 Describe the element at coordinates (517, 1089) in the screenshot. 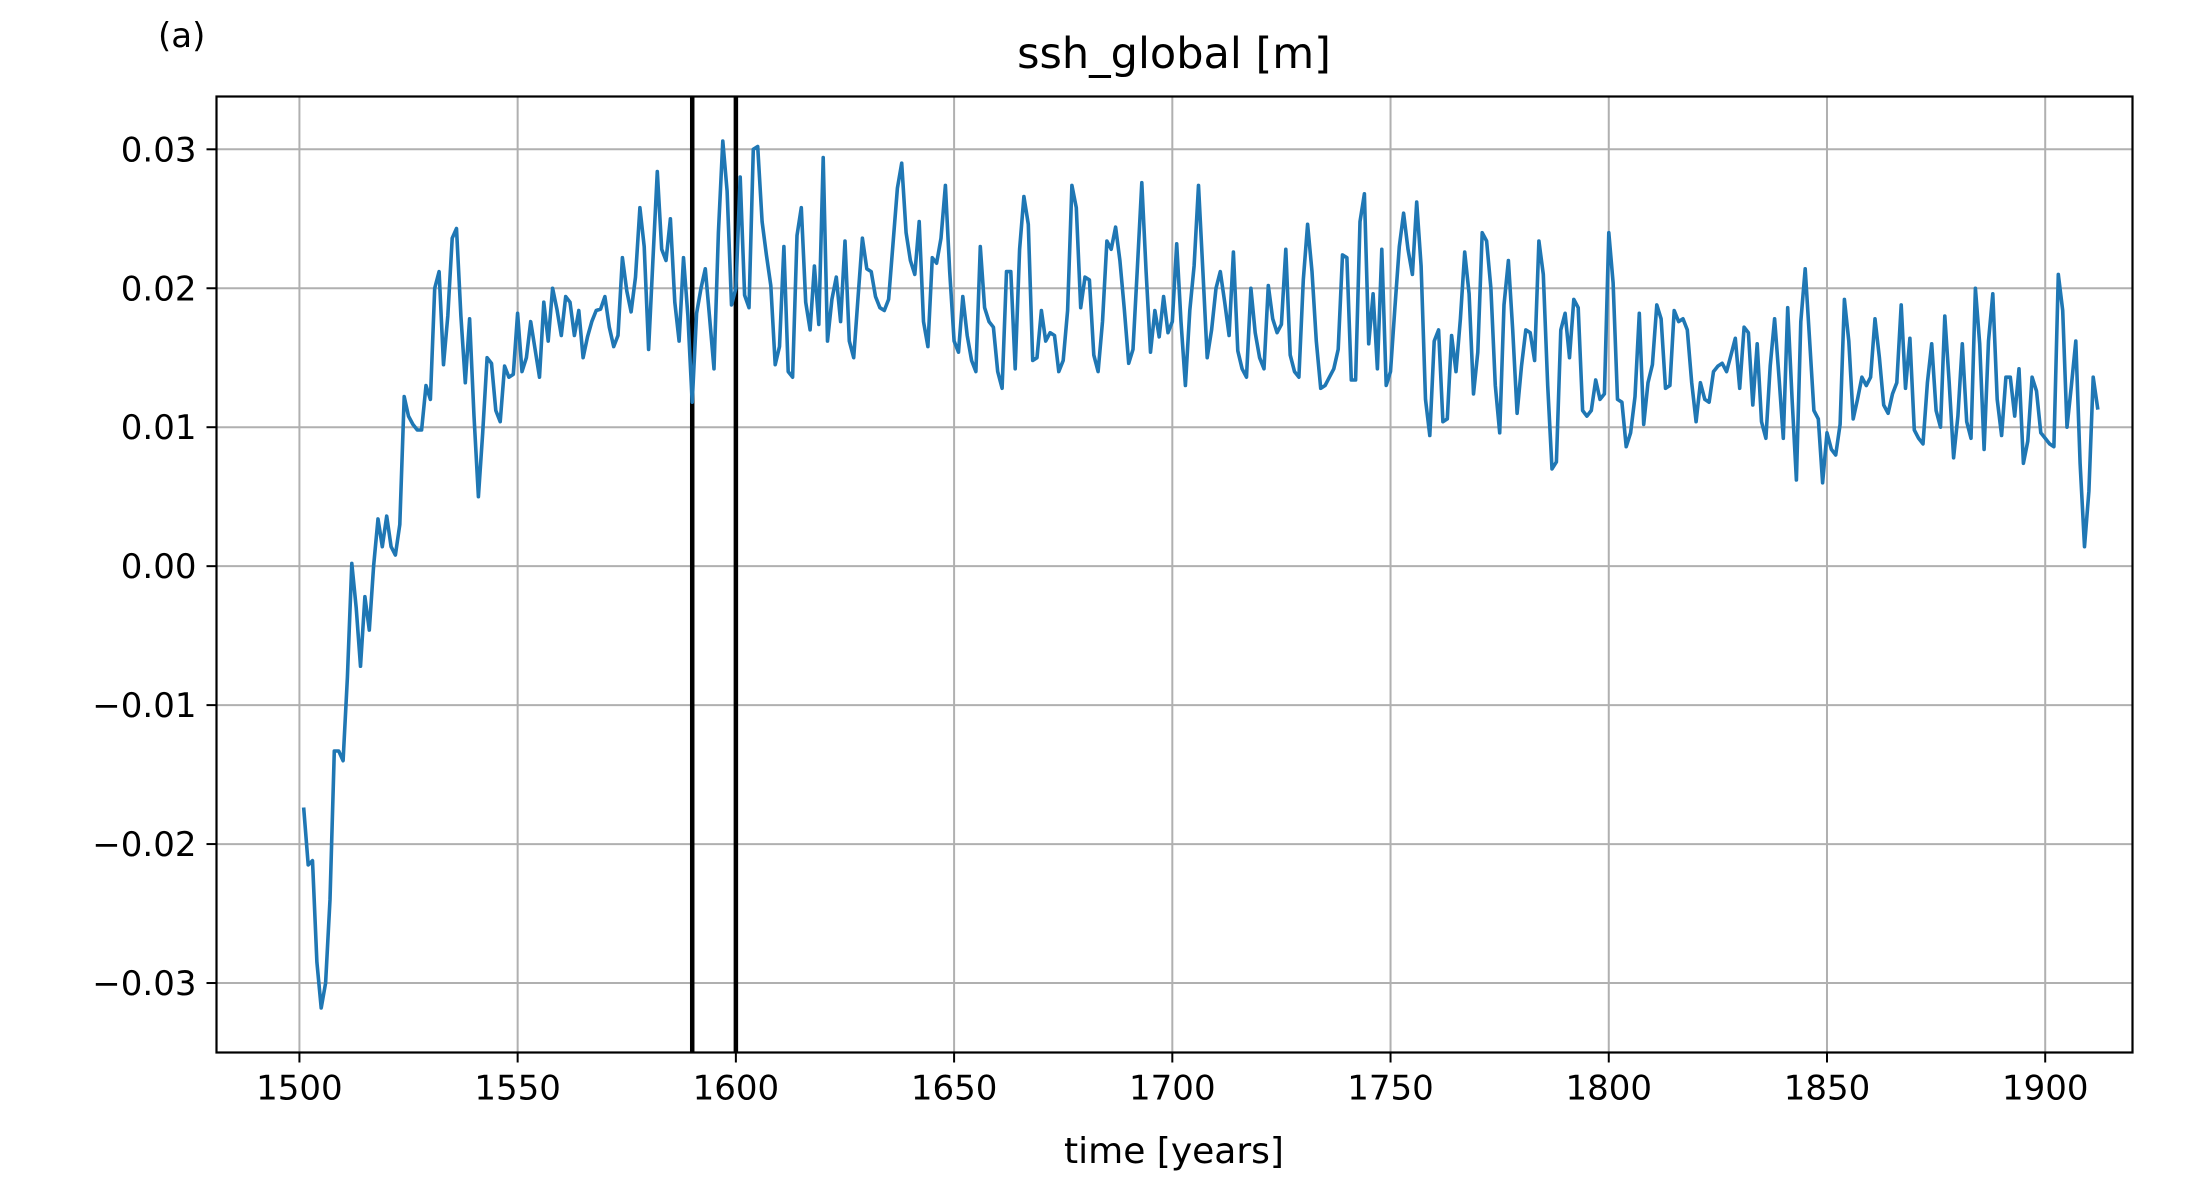

I see `x-tick-label: 1550` at that location.